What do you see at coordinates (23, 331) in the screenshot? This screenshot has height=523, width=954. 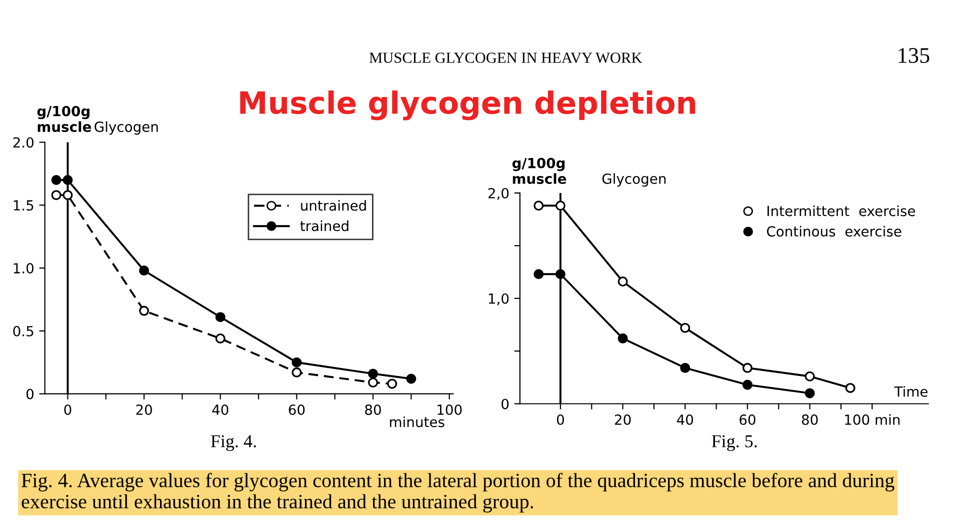 I see `y-tick-label: 0.5` at bounding box center [23, 331].